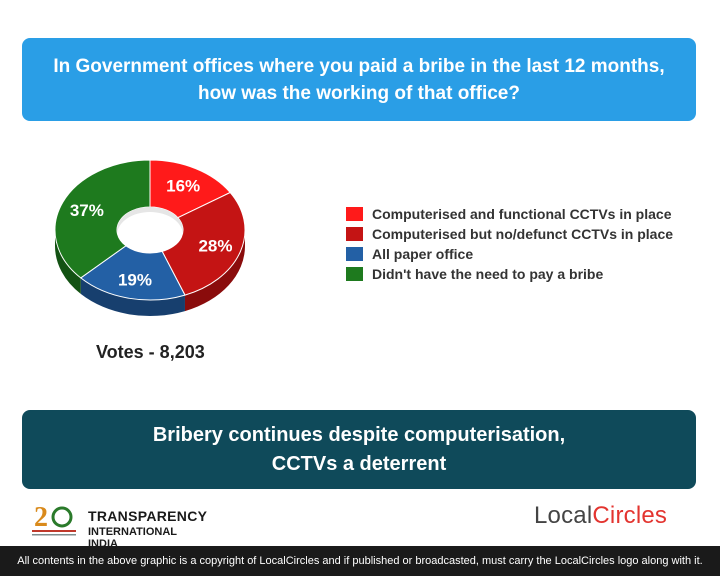  What do you see at coordinates (183, 186) in the screenshot?
I see `slice-label-0: 16%` at bounding box center [183, 186].